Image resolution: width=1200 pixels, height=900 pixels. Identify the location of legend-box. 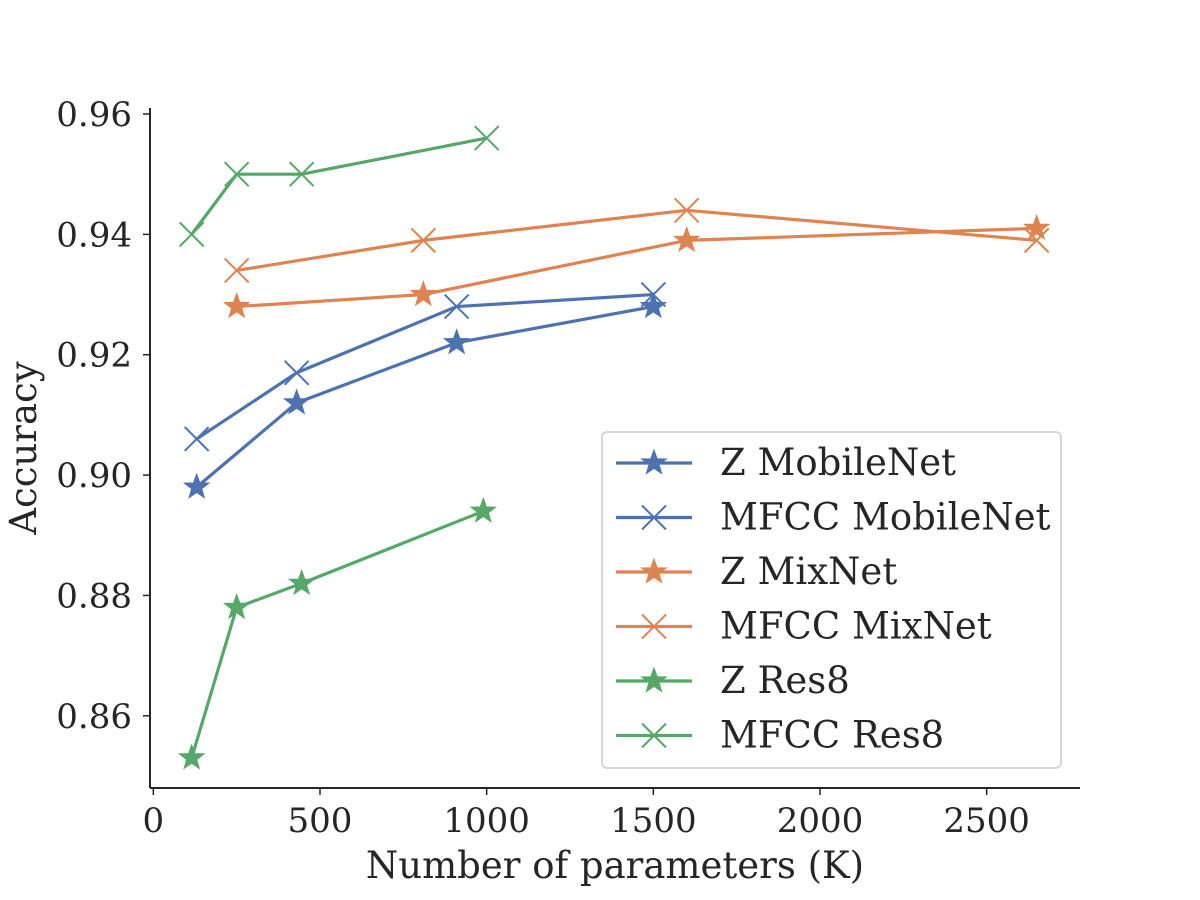
(831, 600).